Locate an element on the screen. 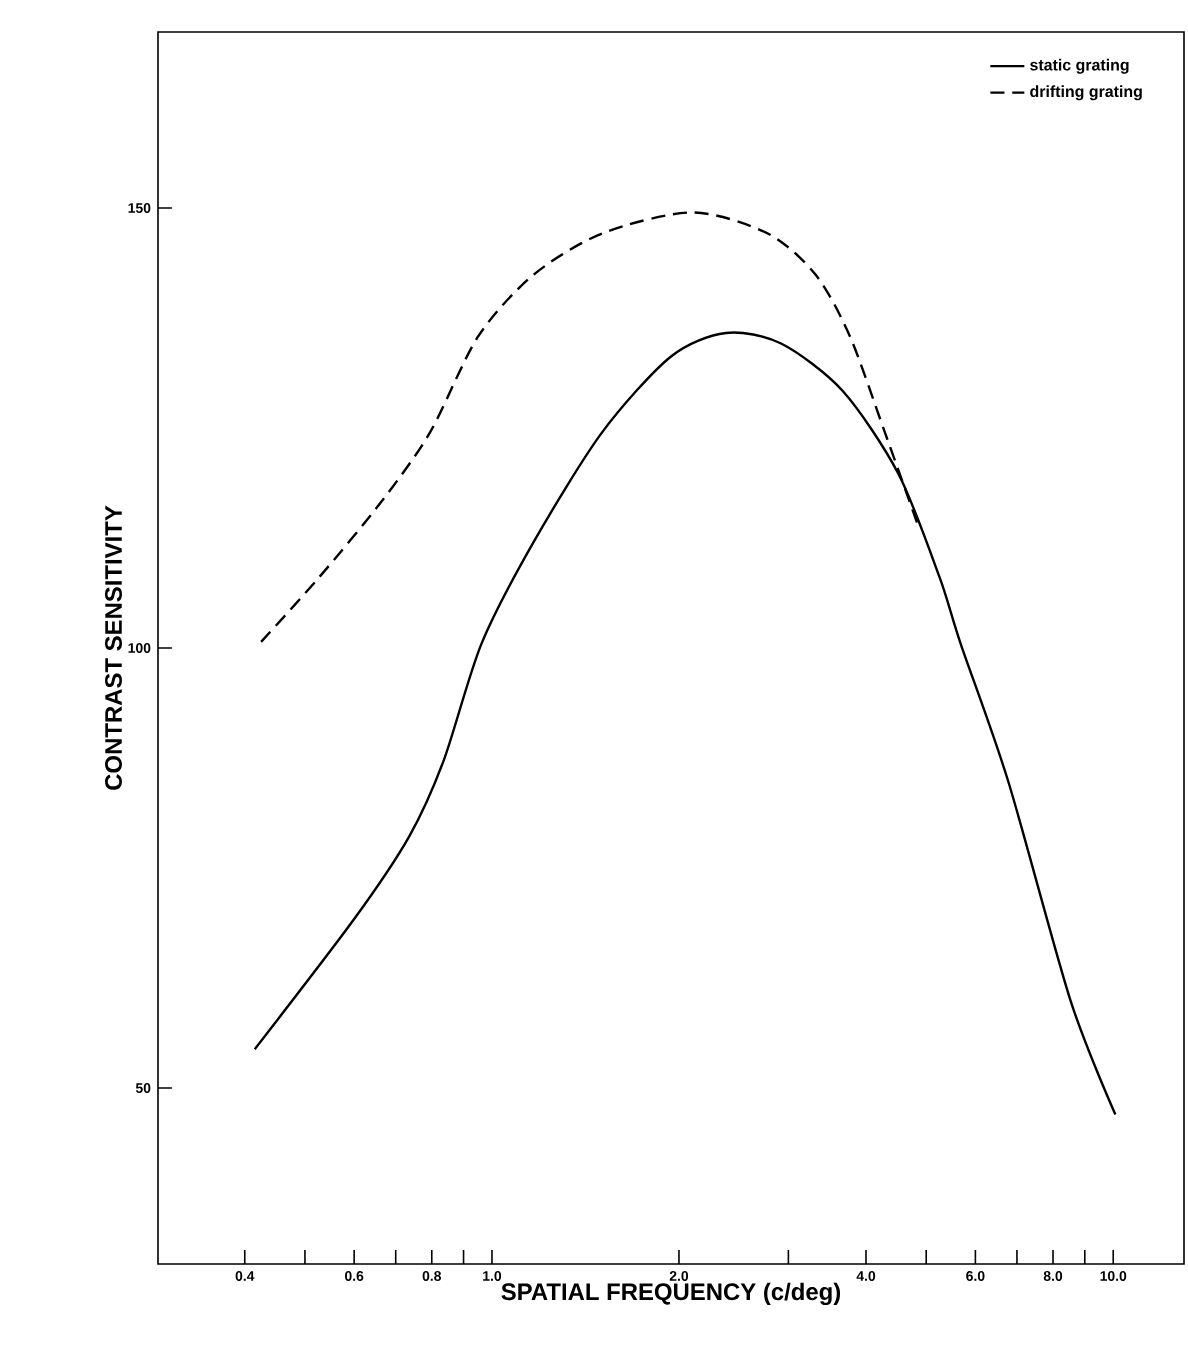 The image size is (1188, 1346). y-axis-title: CONTRAST SENSITIVITY is located at coordinates (113, 647).